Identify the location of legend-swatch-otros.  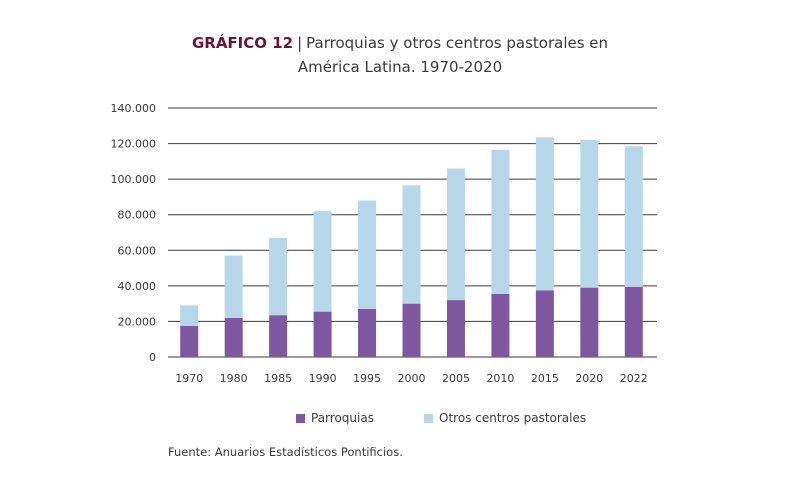
(428, 418).